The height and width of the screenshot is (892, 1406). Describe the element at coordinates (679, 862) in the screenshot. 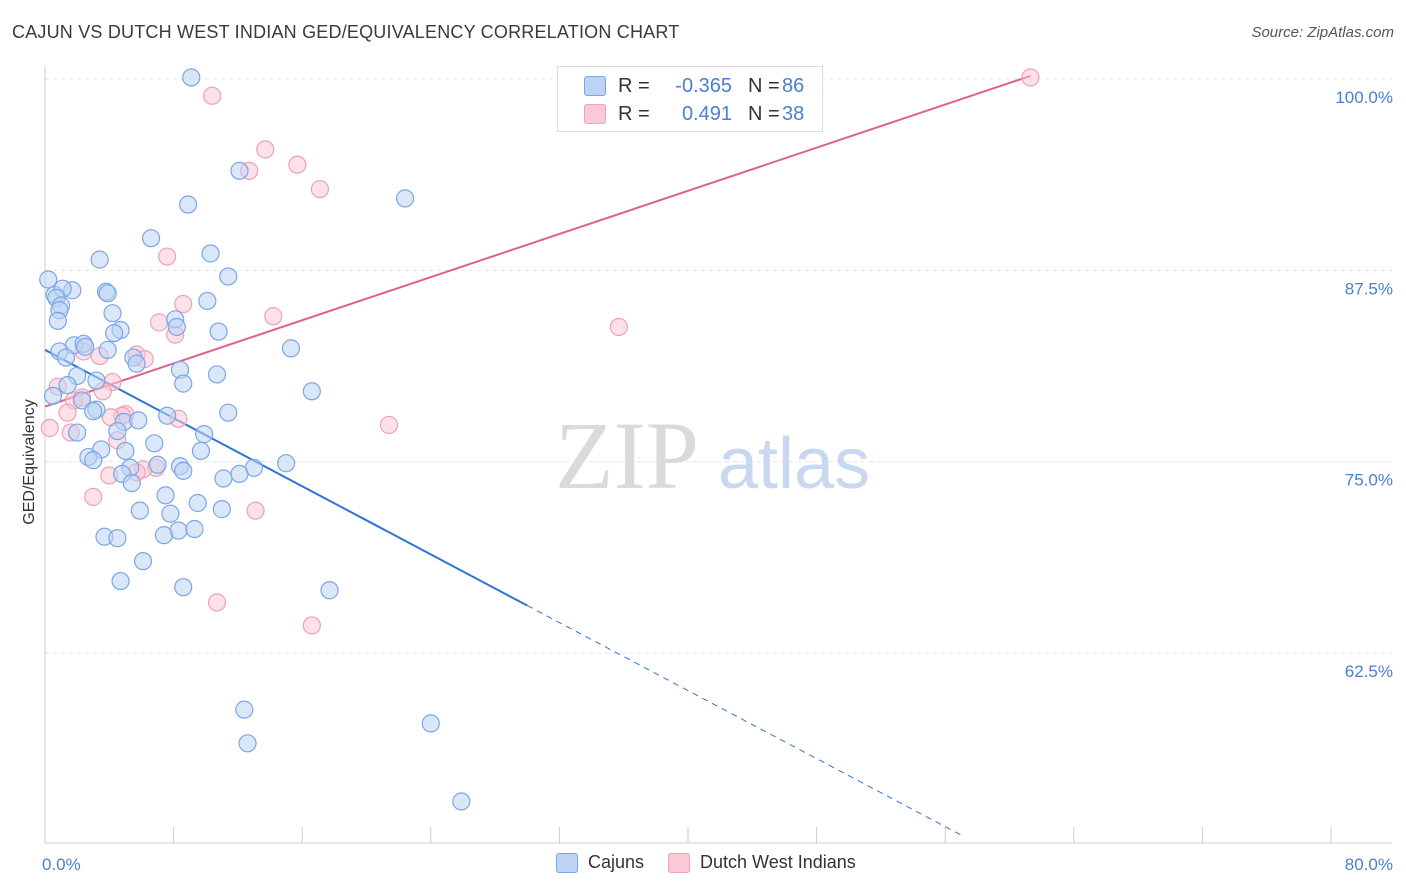

I see `legend-swatch-dutch-west-indians` at that location.